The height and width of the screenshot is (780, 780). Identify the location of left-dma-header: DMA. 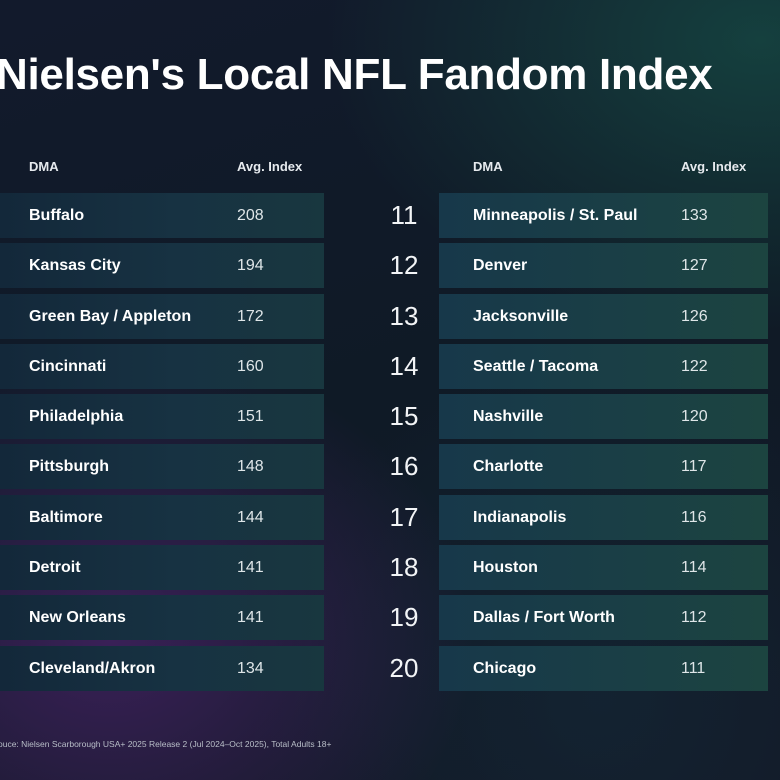
(44, 166).